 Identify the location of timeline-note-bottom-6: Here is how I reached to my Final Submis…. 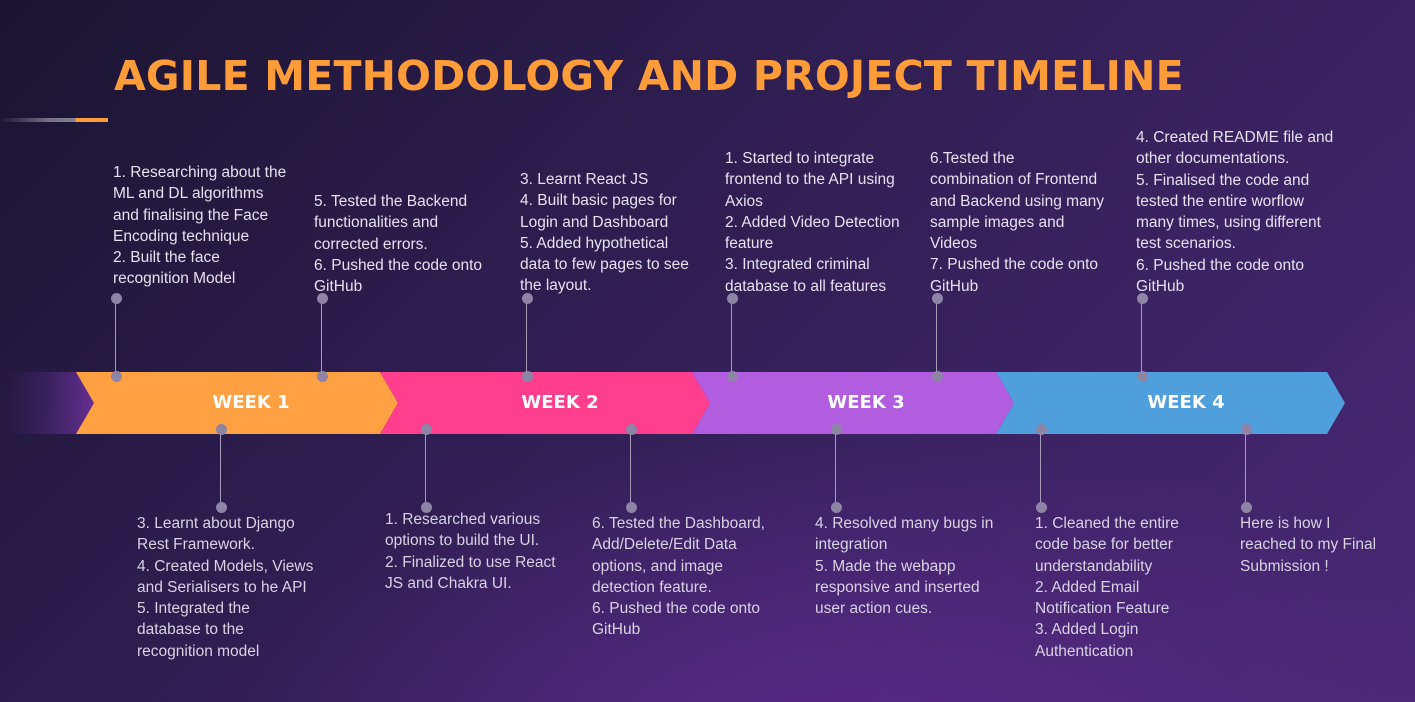
(1308, 545).